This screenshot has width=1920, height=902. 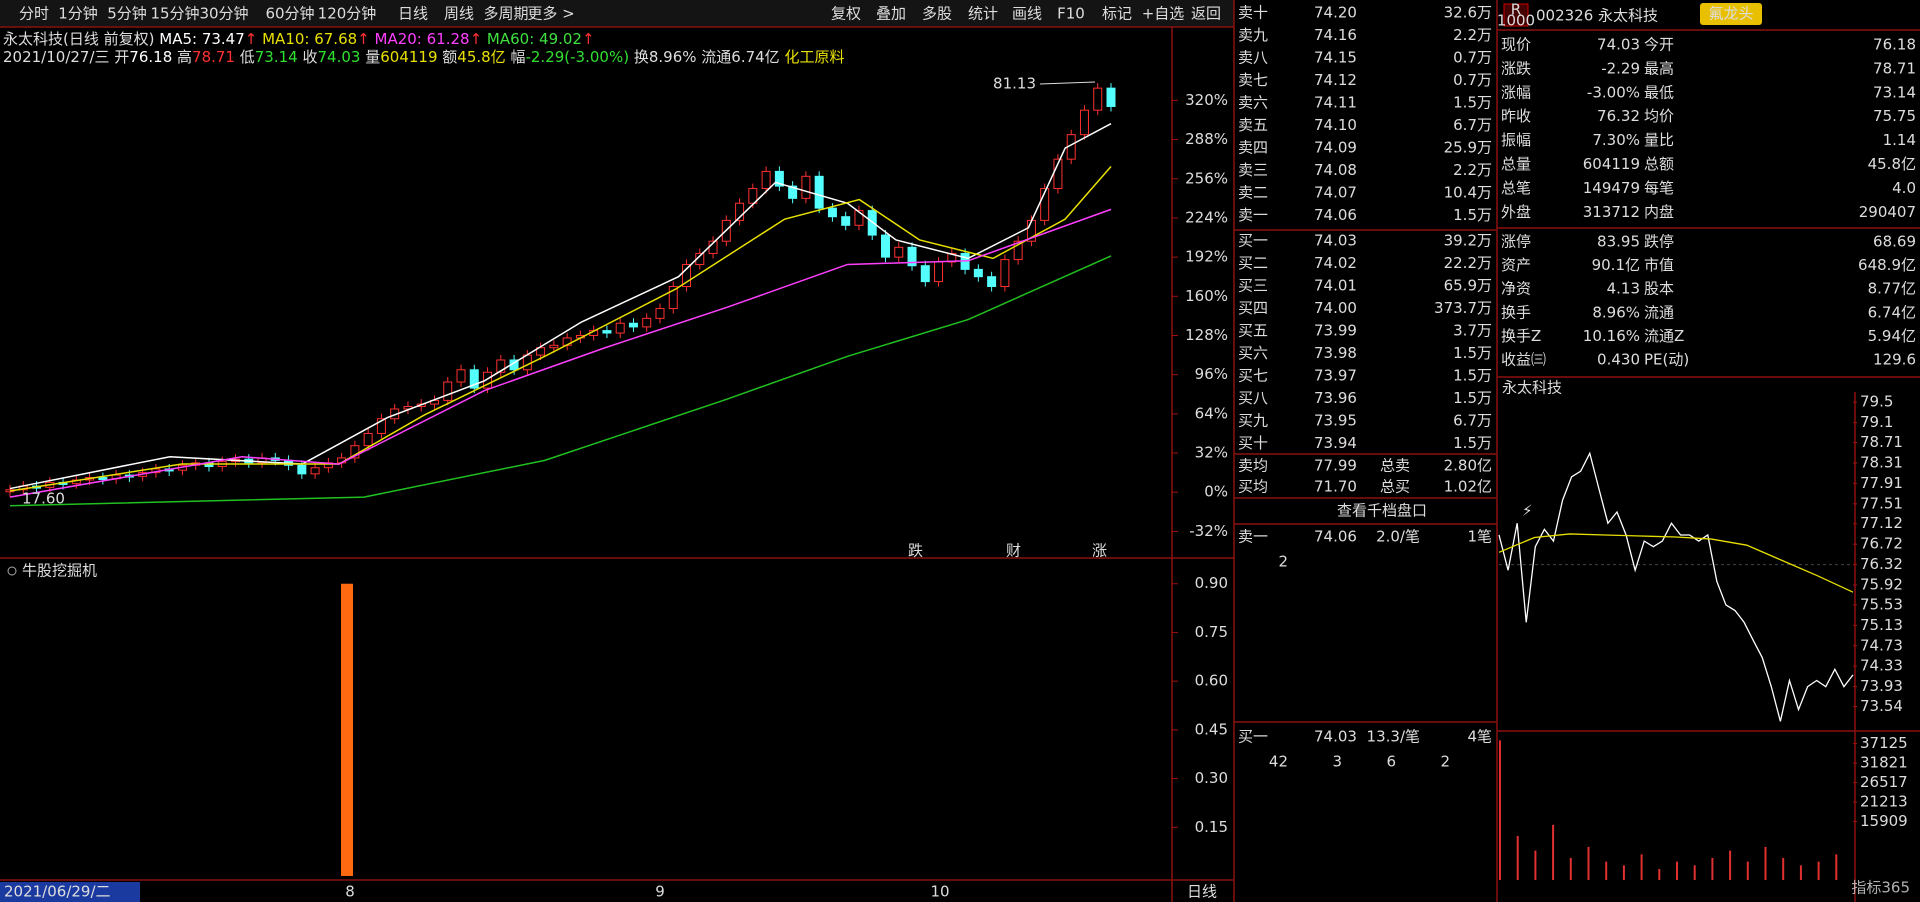 What do you see at coordinates (617, 13) in the screenshot?
I see `toolbar-bg` at bounding box center [617, 13].